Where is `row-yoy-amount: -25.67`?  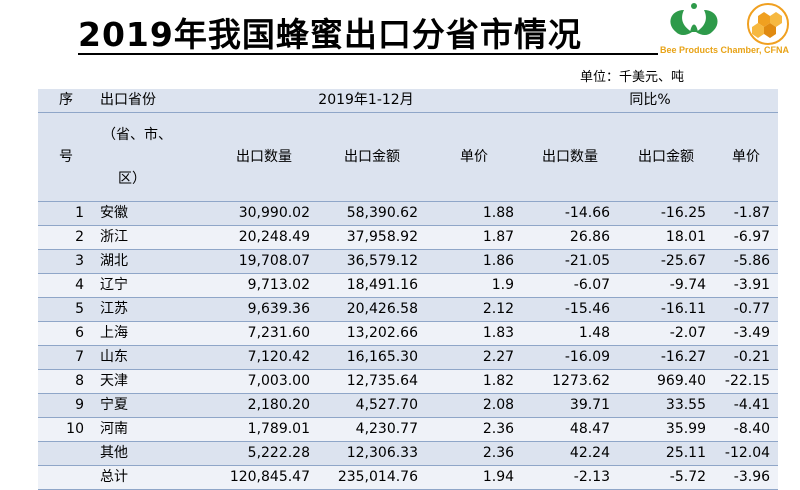
row-yoy-amount: -25.67 is located at coordinates (666, 261).